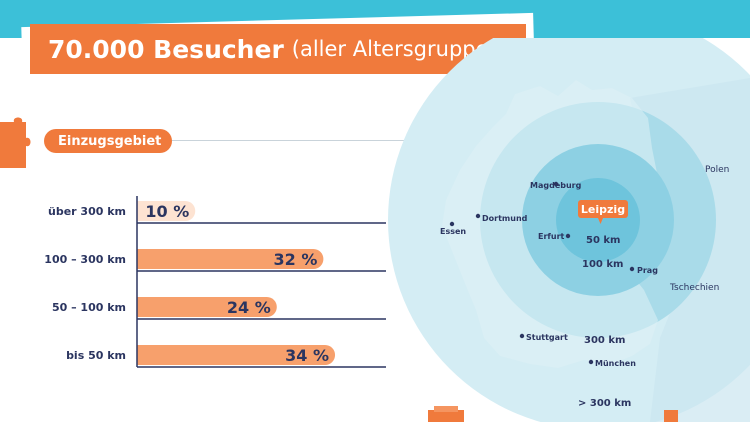 The image size is (750, 422). I want to click on bar-category-label: 100 – 300 km, so click(85, 259).